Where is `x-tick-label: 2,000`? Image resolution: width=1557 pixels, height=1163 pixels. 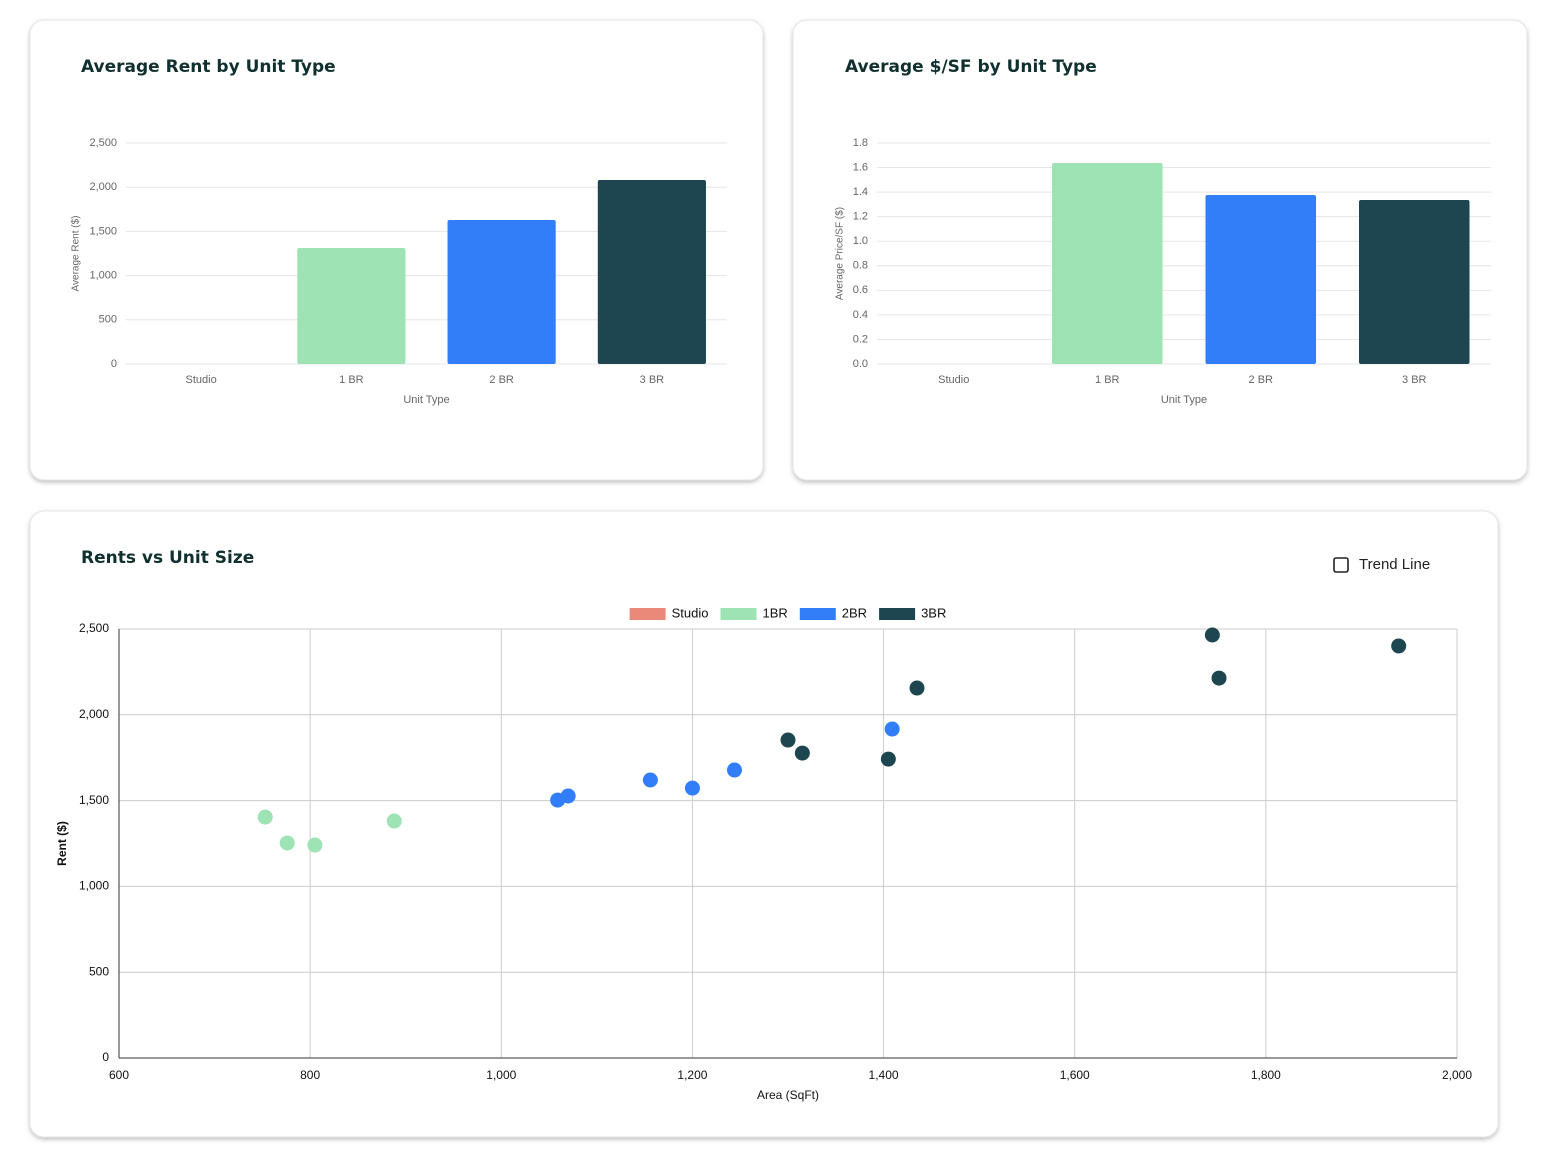
x-tick-label: 2,000 is located at coordinates (1457, 1075).